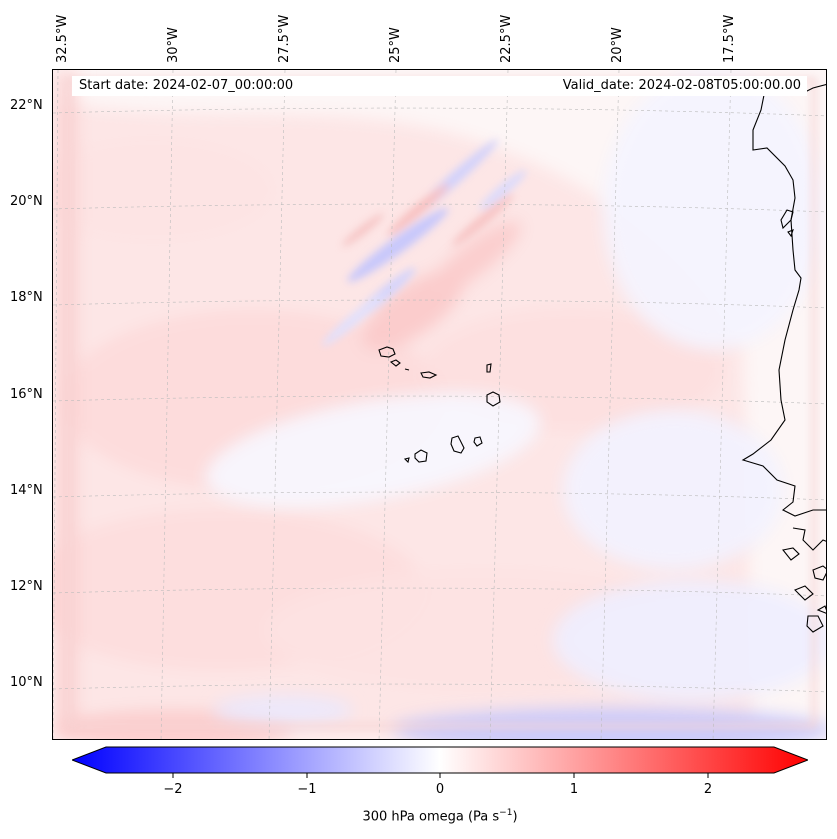 The image size is (837, 839). What do you see at coordinates (440, 789) in the screenshot?
I see `colorbar-tick-0: 0` at bounding box center [440, 789].